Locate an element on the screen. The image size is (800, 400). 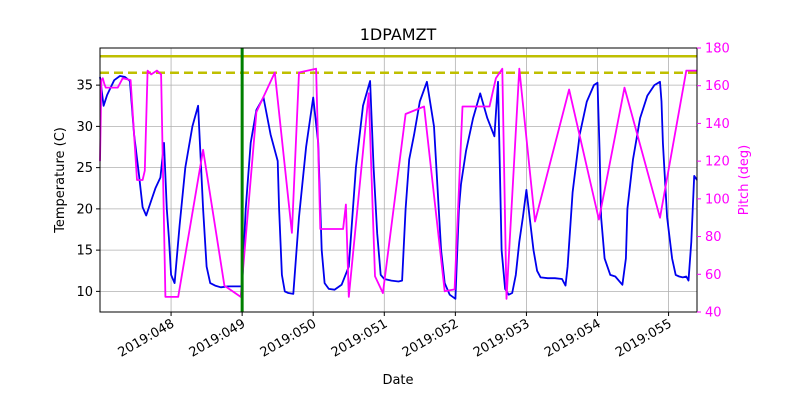
x-tick-label: 2019:052 is located at coordinates (430, 338).